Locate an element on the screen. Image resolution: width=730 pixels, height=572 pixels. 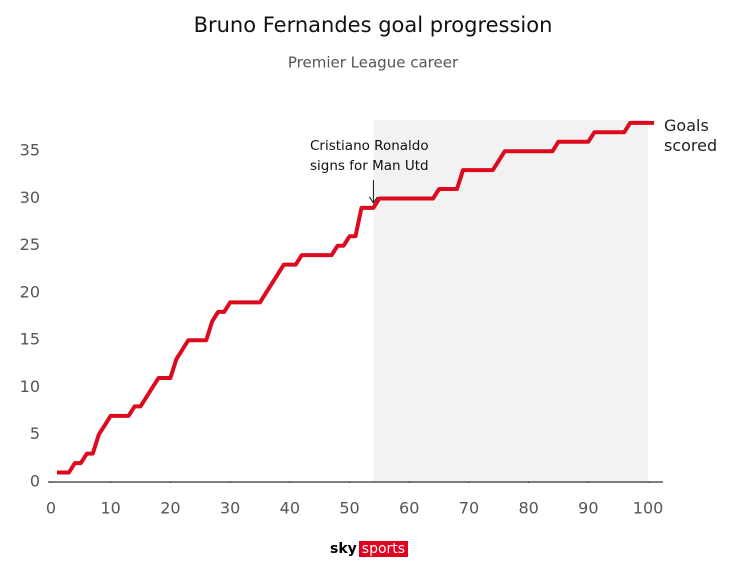
y-tick-label: 15 is located at coordinates (30, 339).